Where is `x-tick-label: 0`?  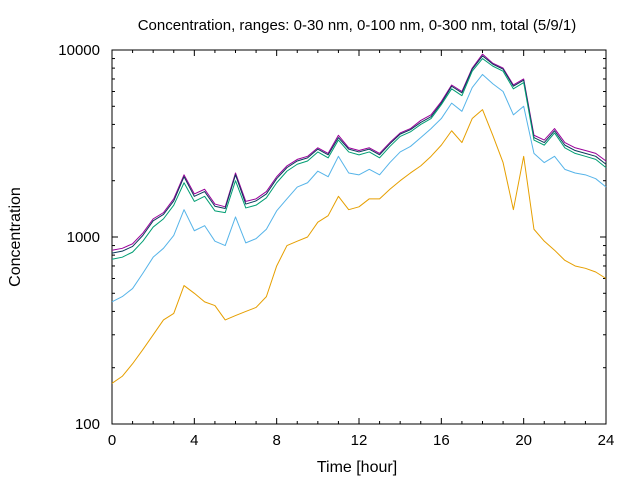 x-tick-label: 0 is located at coordinates (112, 440).